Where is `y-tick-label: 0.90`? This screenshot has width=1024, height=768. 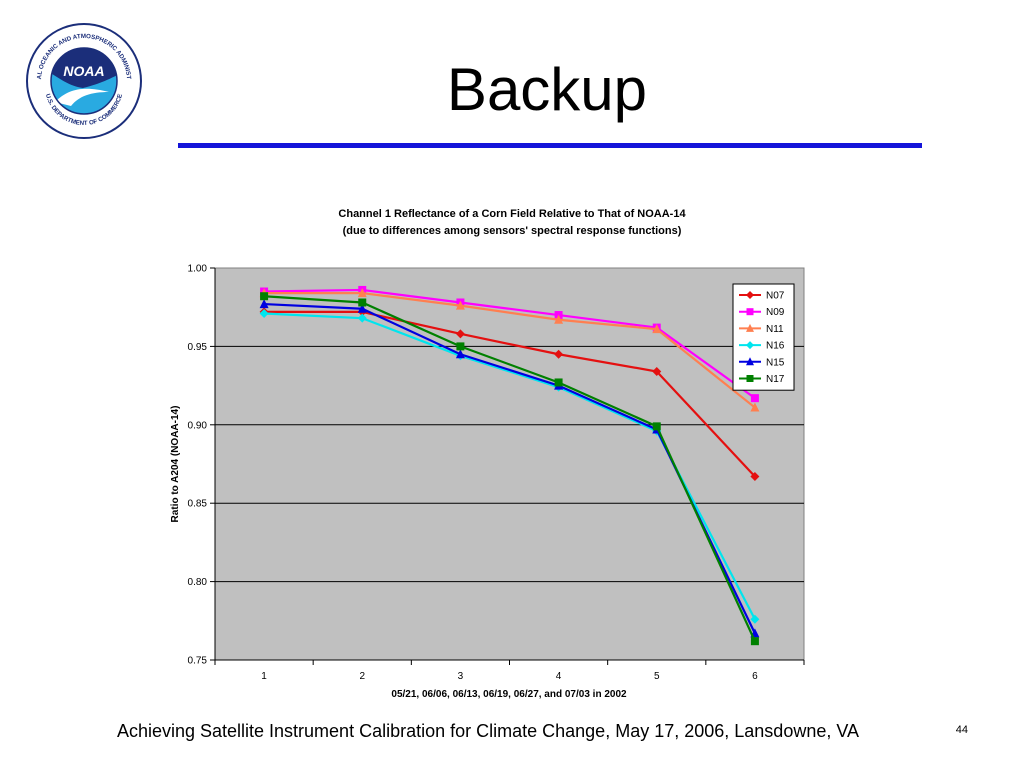
y-tick-label: 0.90 is located at coordinates (198, 425).